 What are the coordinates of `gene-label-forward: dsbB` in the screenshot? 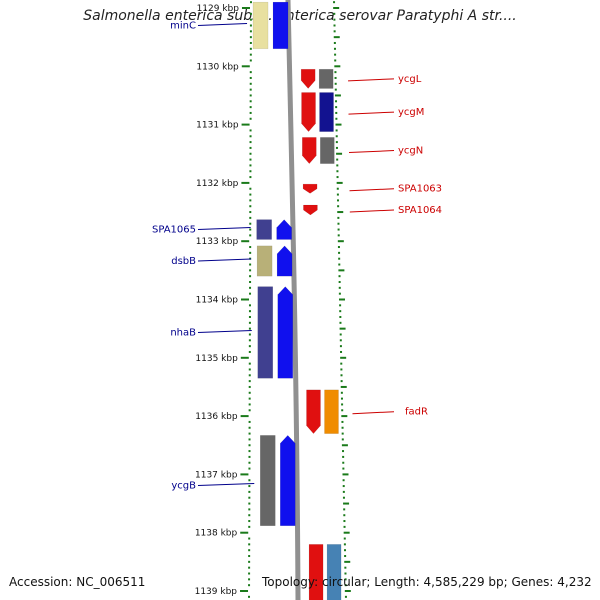 It's located at (183, 261).